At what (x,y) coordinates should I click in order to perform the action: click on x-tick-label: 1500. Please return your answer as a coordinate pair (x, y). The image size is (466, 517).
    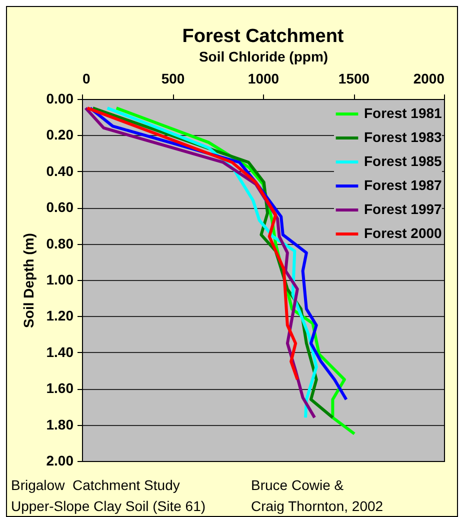
    Looking at the image, I should click on (354, 78).